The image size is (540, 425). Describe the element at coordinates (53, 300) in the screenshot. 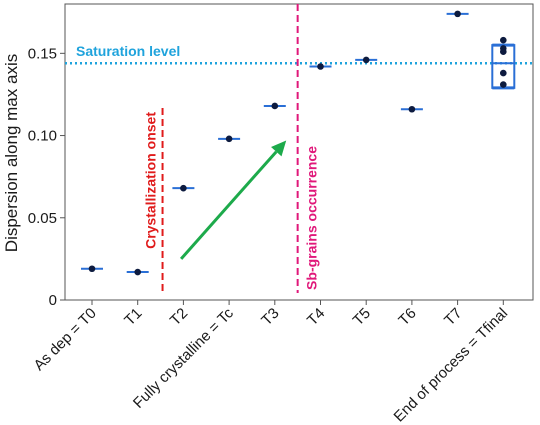

I see `y-tick-label: 0` at that location.